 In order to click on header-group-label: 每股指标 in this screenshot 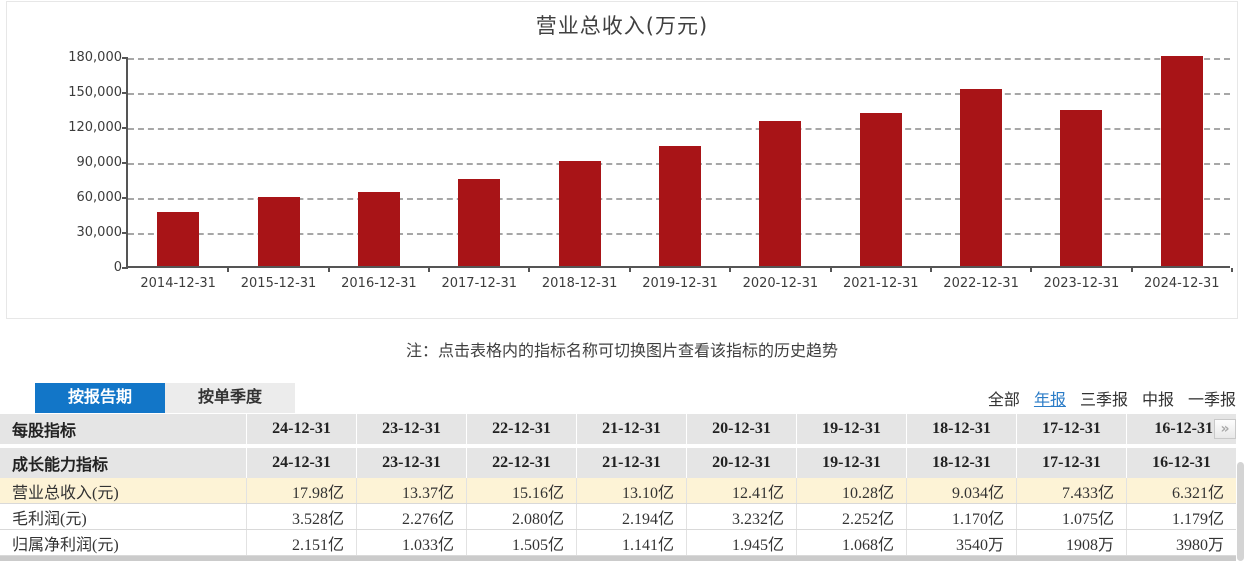, I will do `click(44, 431)`.